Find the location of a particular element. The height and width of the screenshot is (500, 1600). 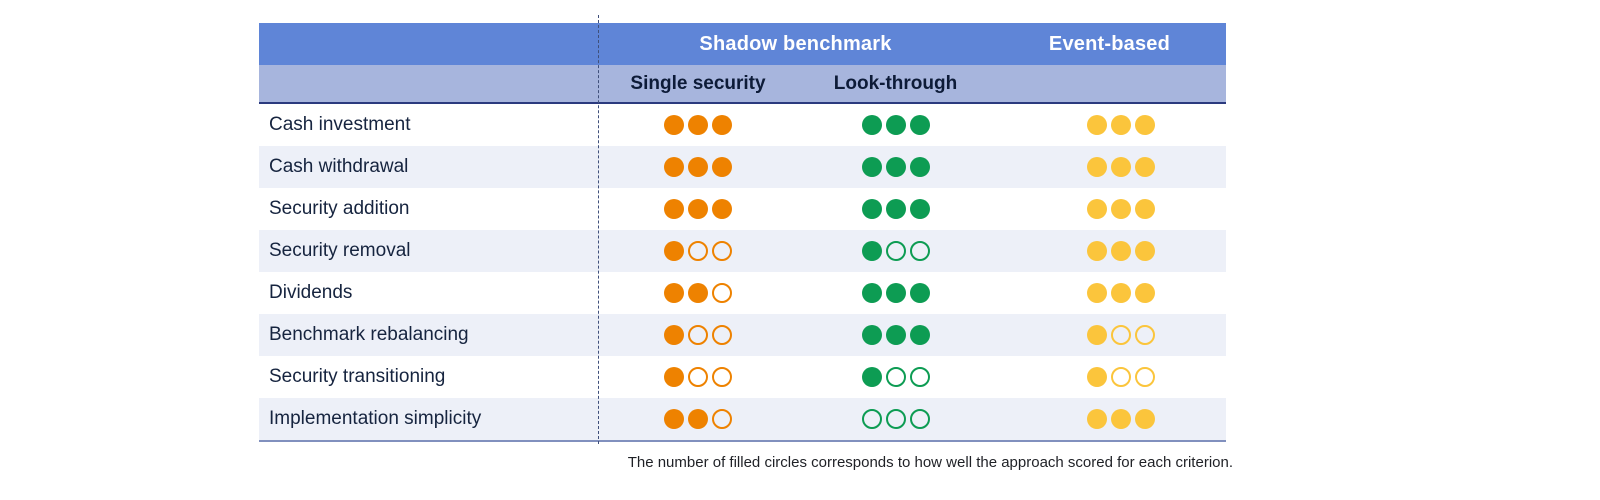

table-row: Security addition is located at coordinates (742, 209).